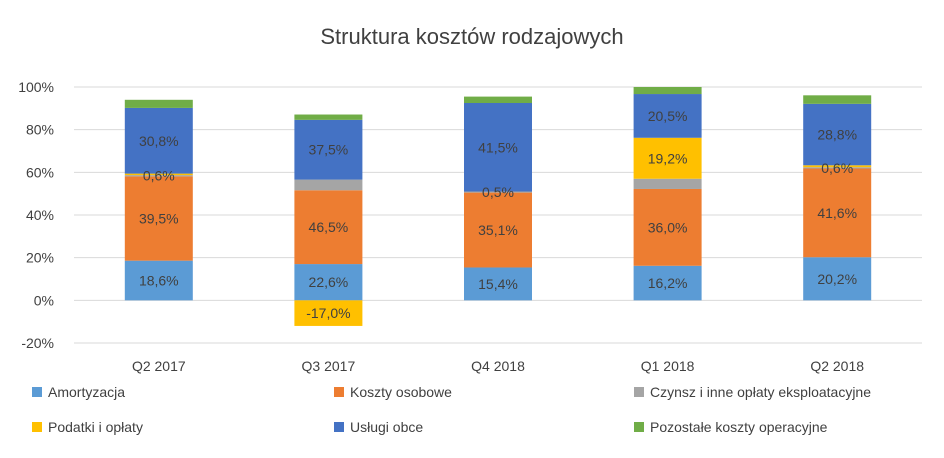  I want to click on data-label: 41,6%, so click(837, 213).